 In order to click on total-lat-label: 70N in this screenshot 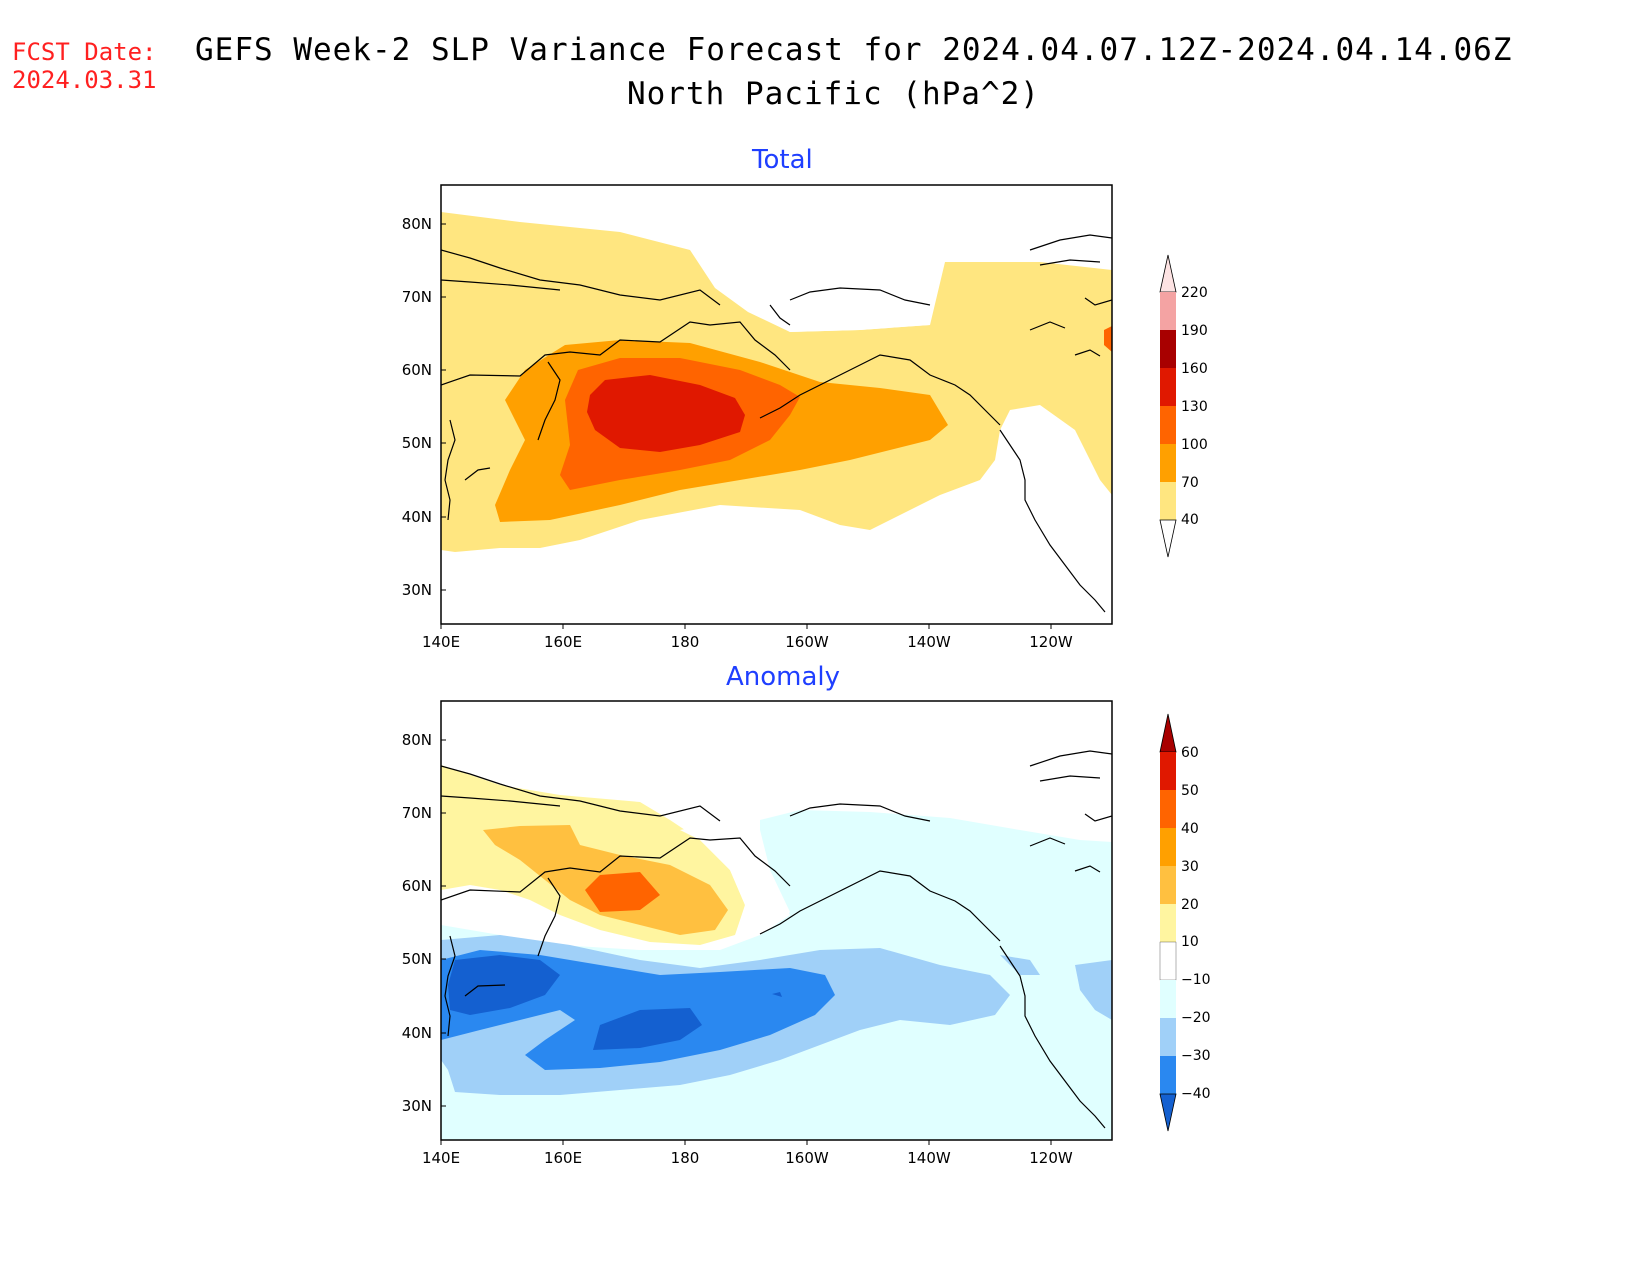, I will do `click(417, 297)`.